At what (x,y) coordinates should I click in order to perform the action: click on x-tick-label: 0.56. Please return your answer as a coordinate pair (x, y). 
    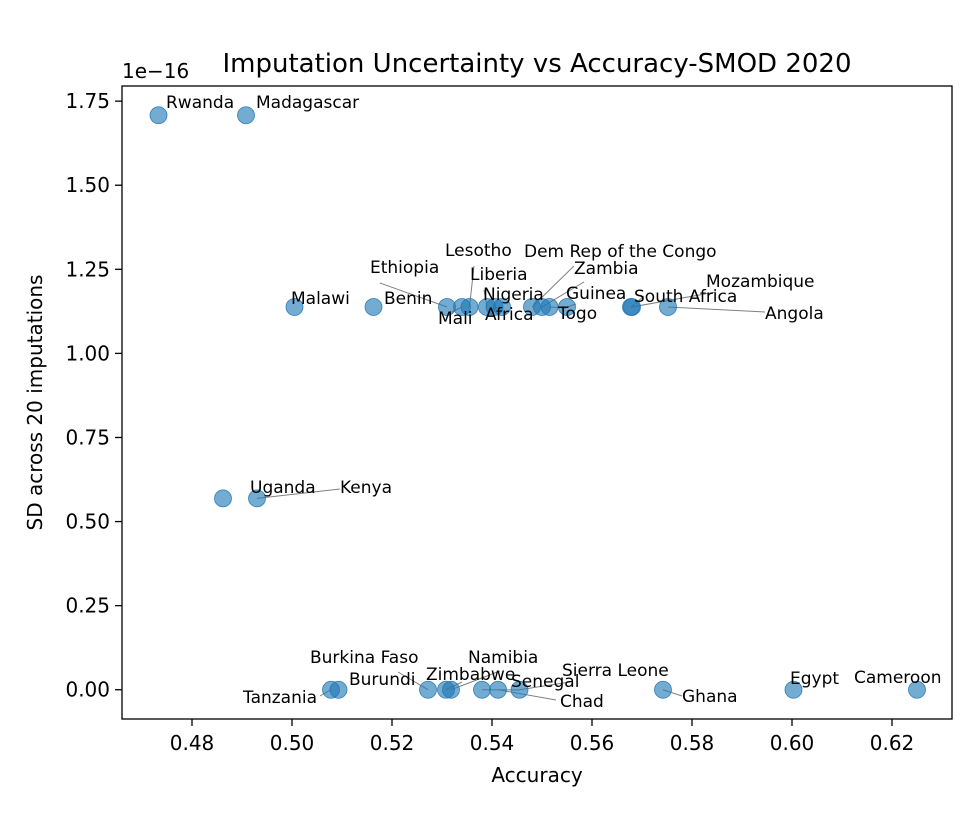
    Looking at the image, I should click on (592, 743).